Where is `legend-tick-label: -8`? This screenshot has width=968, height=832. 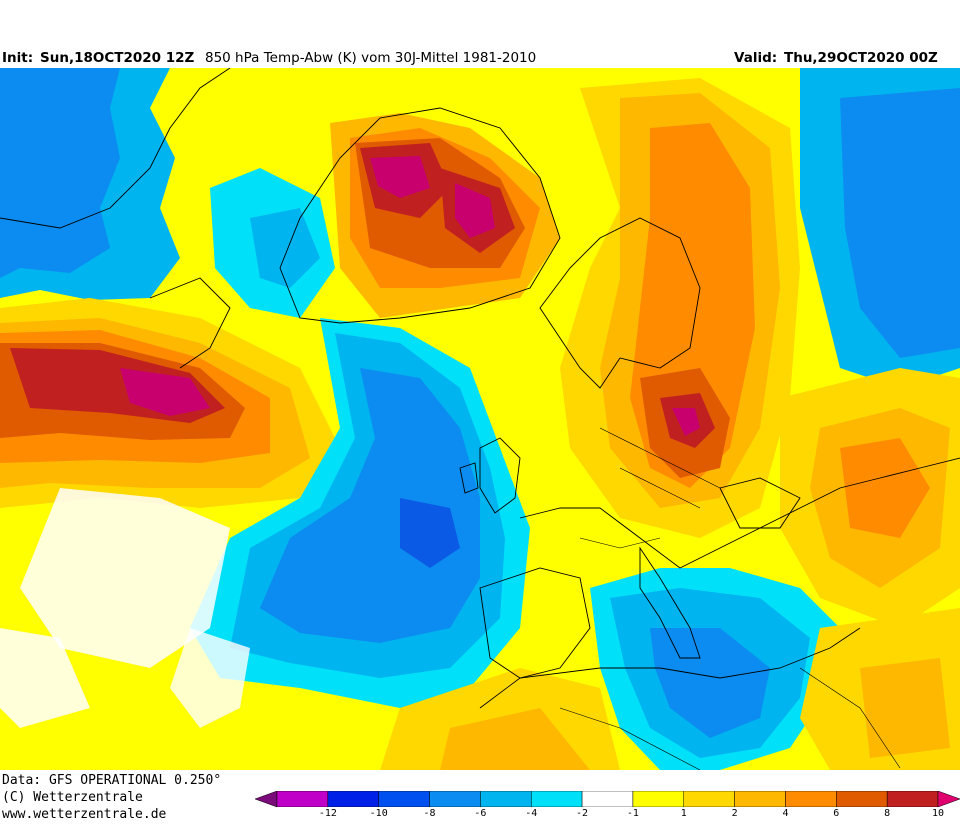
legend-tick-label: -8 is located at coordinates (429, 813).